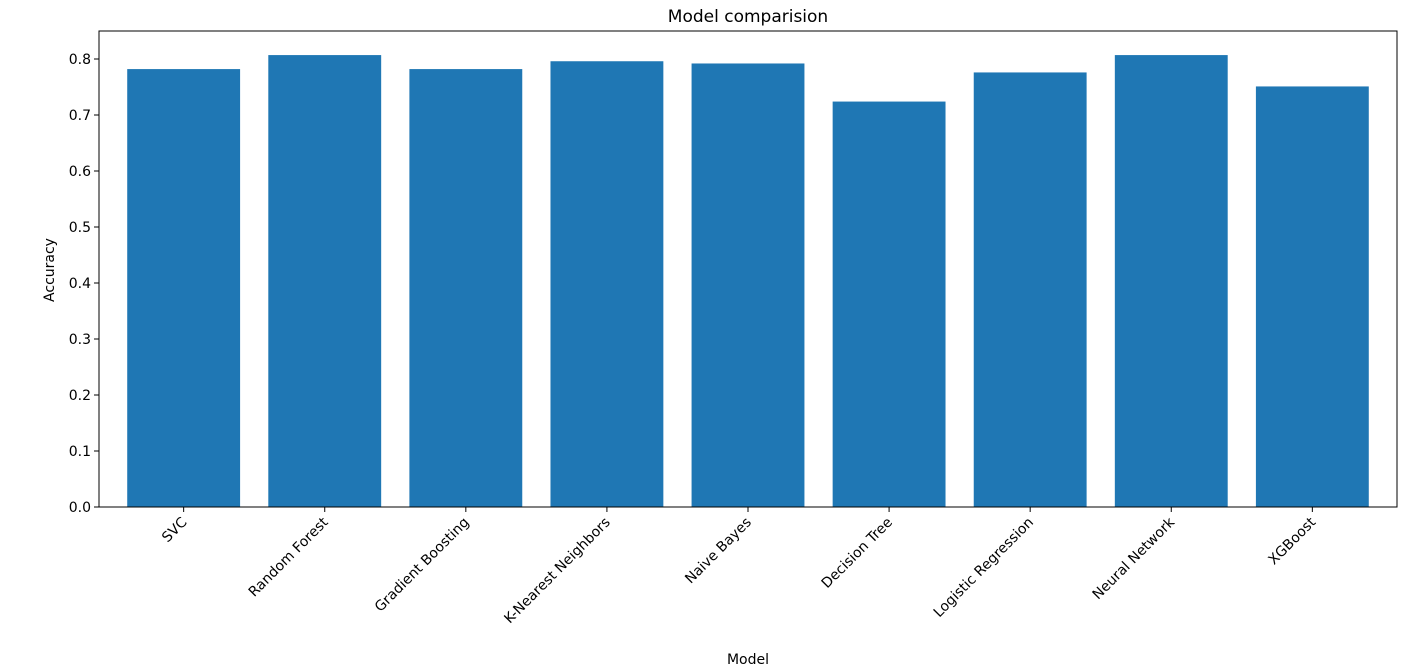 The height and width of the screenshot is (670, 1407). Describe the element at coordinates (80, 116) in the screenshot. I see `y-tick-label: 0.7` at that location.